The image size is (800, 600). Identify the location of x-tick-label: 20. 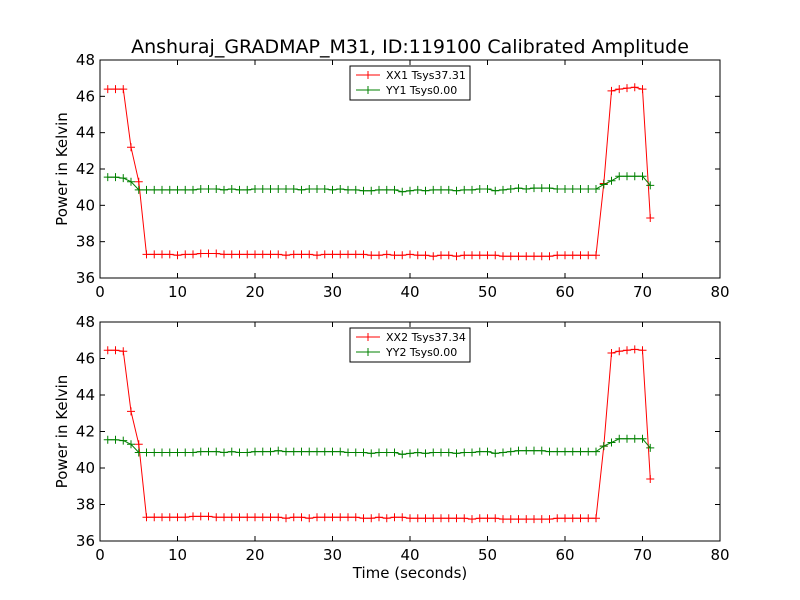
(254, 292).